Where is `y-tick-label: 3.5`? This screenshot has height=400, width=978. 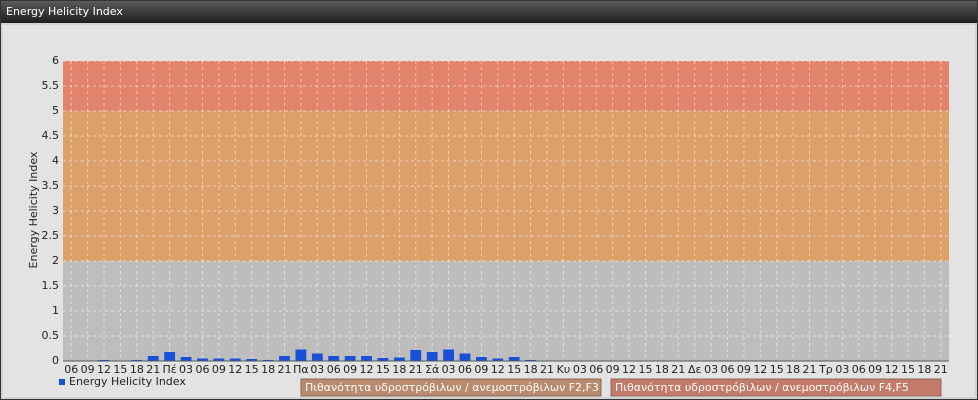
y-tick-label: 3.5 is located at coordinates (51, 185).